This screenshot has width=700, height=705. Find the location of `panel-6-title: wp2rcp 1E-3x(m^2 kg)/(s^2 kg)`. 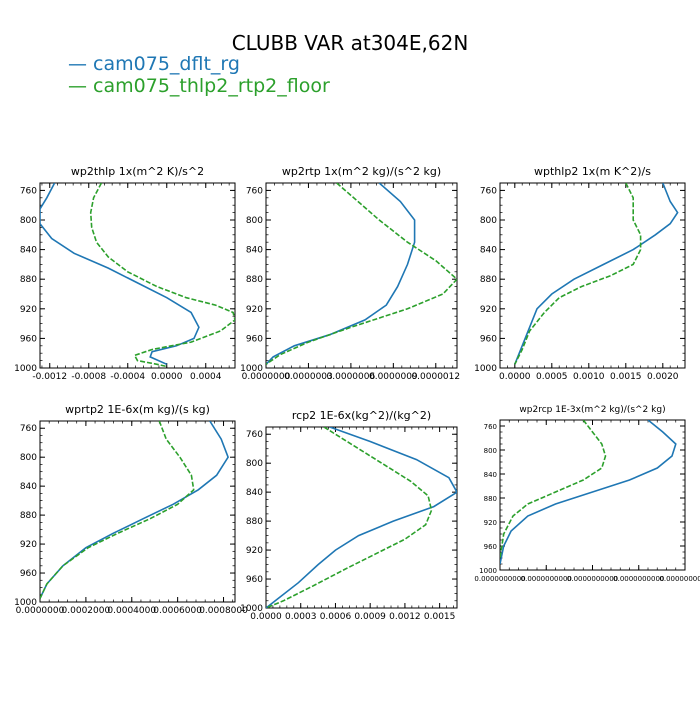

panel-6-title: wp2rcp 1E-3x(m^2 kg)/(s^2 kg) is located at coordinates (592, 410).